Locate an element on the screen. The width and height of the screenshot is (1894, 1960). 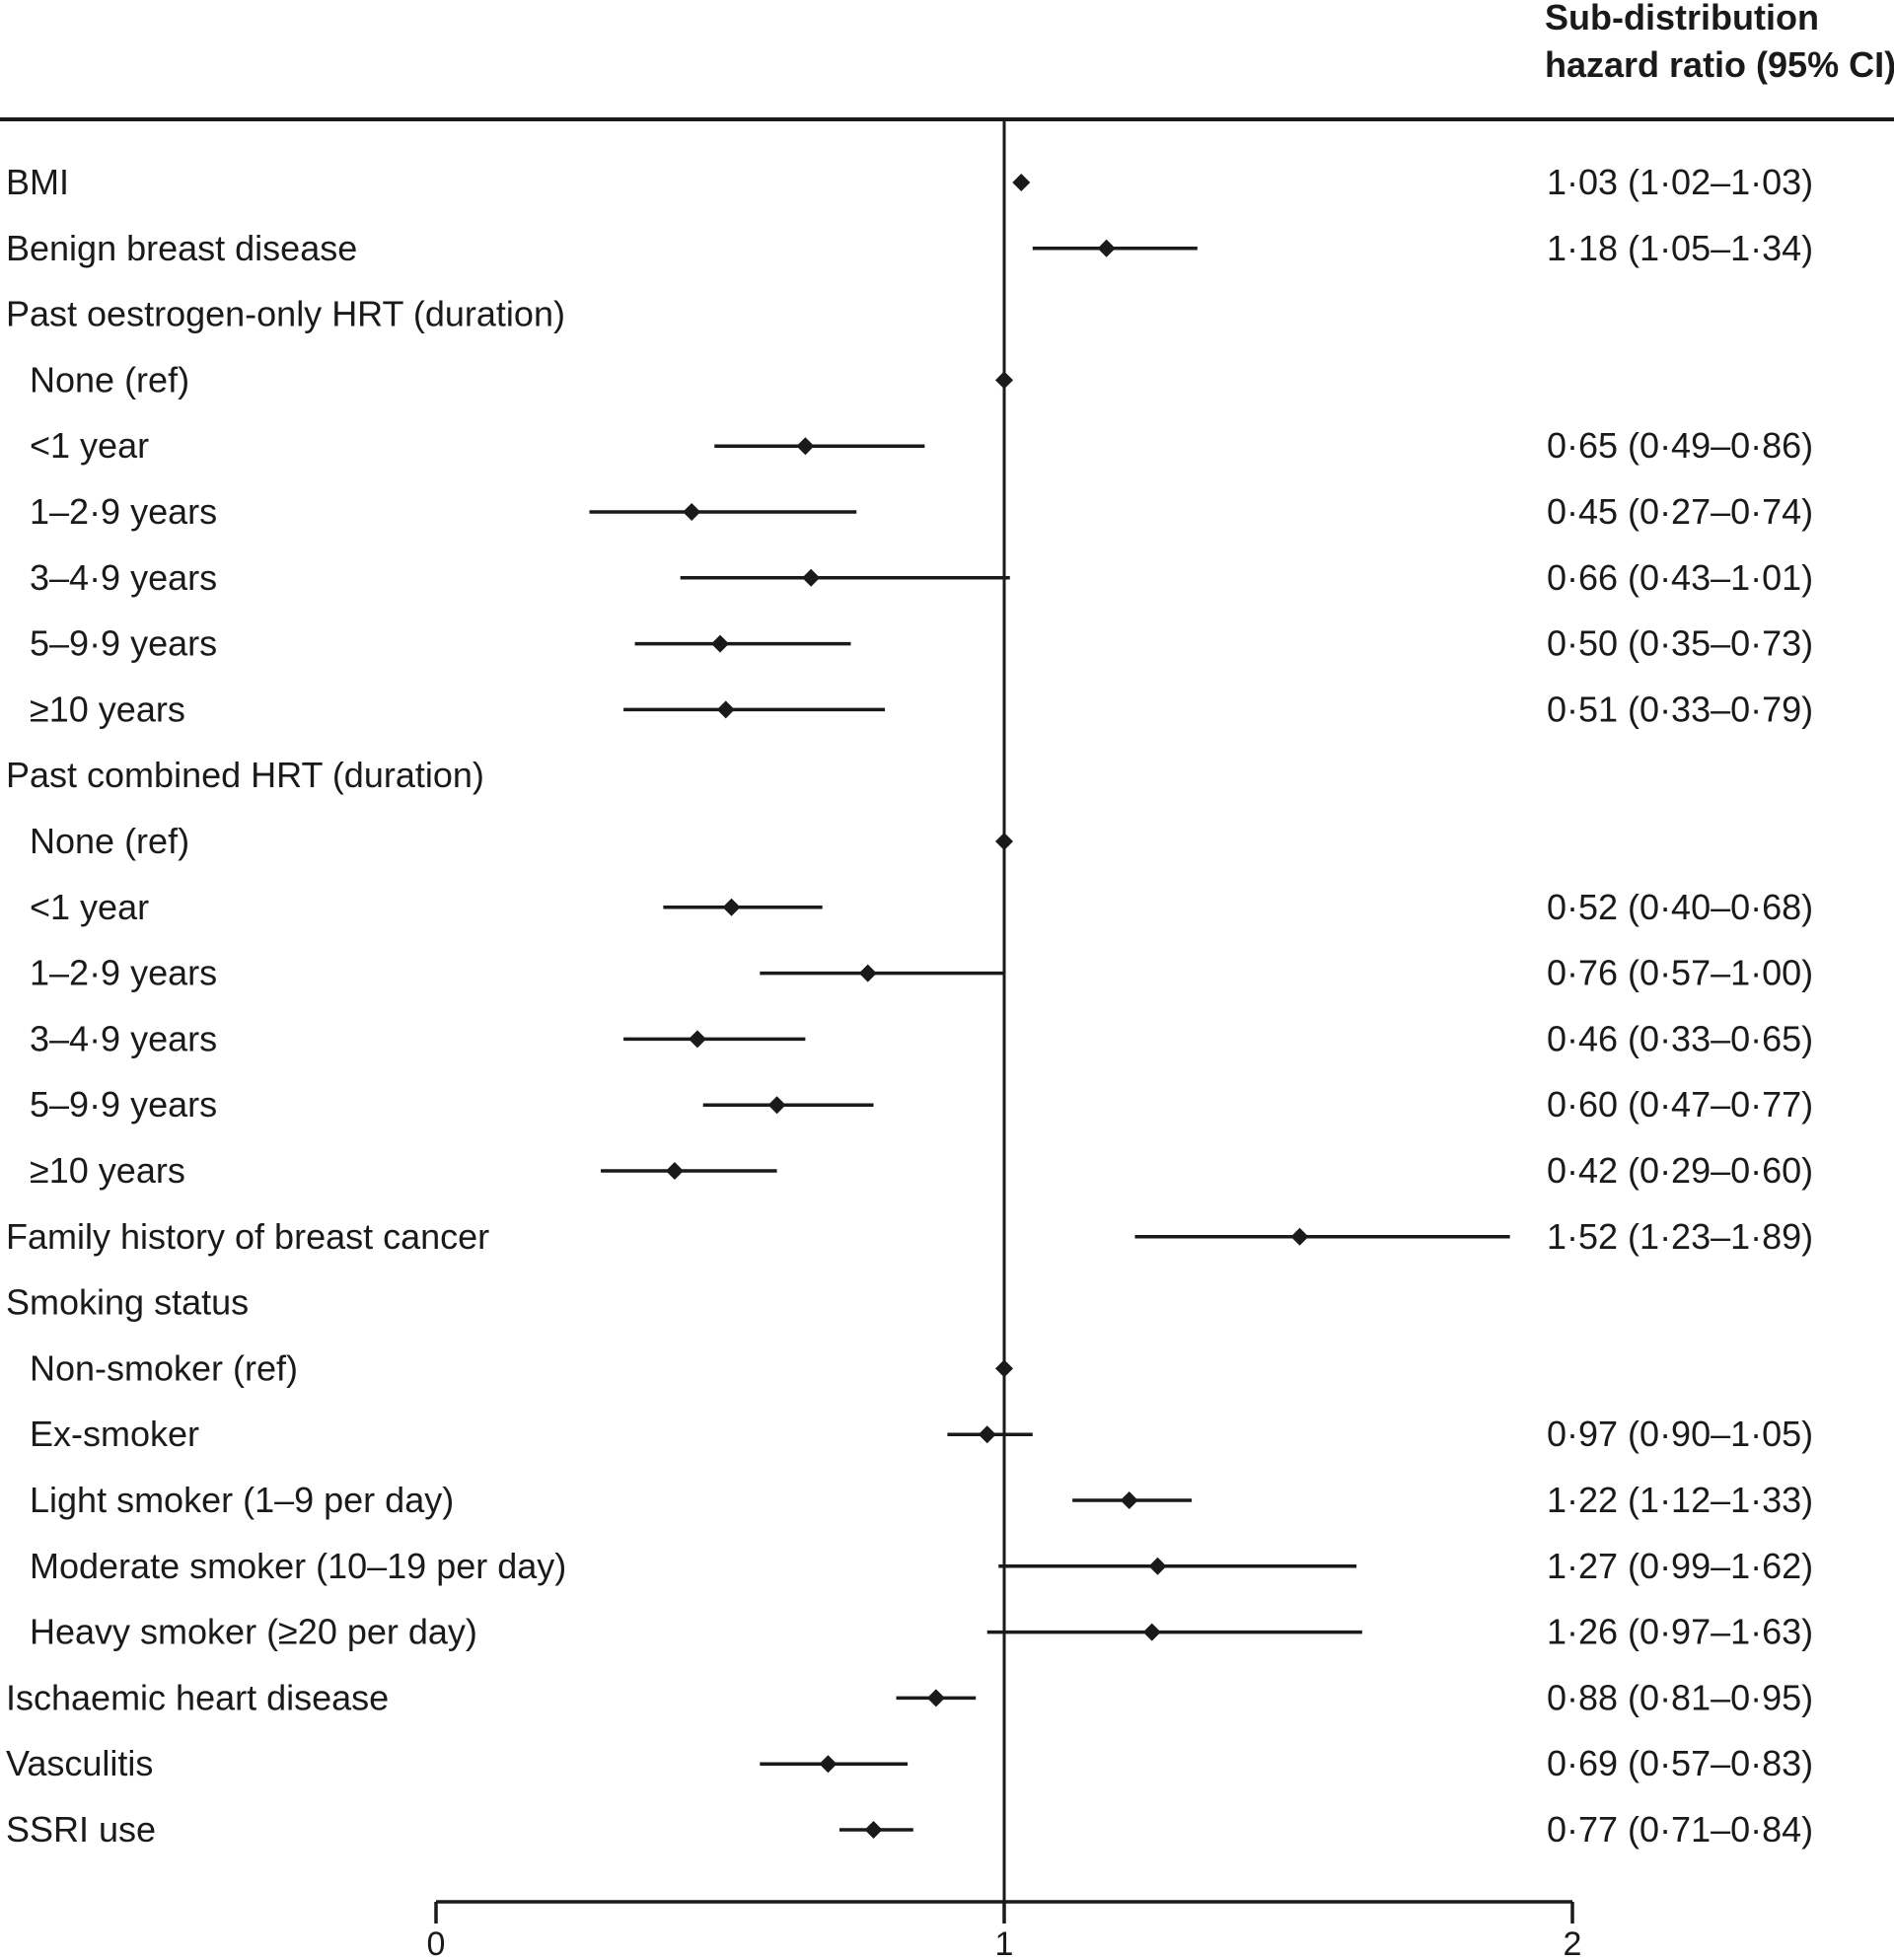
row-label: Past combined HRT (duration) is located at coordinates (245, 775).